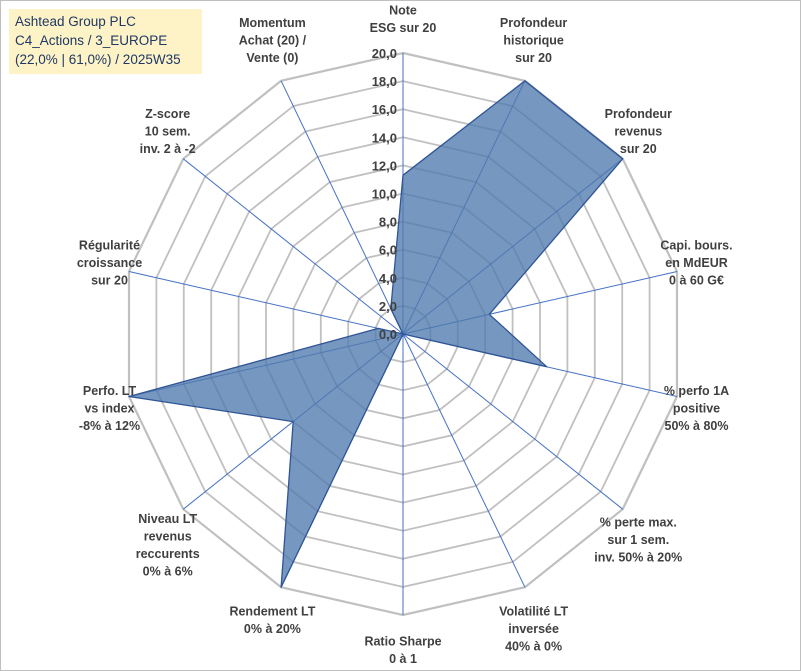 The height and width of the screenshot is (671, 801). I want to click on axis-label-9: Niveau LT revenus reccurents 0% à 6%, so click(168, 545).